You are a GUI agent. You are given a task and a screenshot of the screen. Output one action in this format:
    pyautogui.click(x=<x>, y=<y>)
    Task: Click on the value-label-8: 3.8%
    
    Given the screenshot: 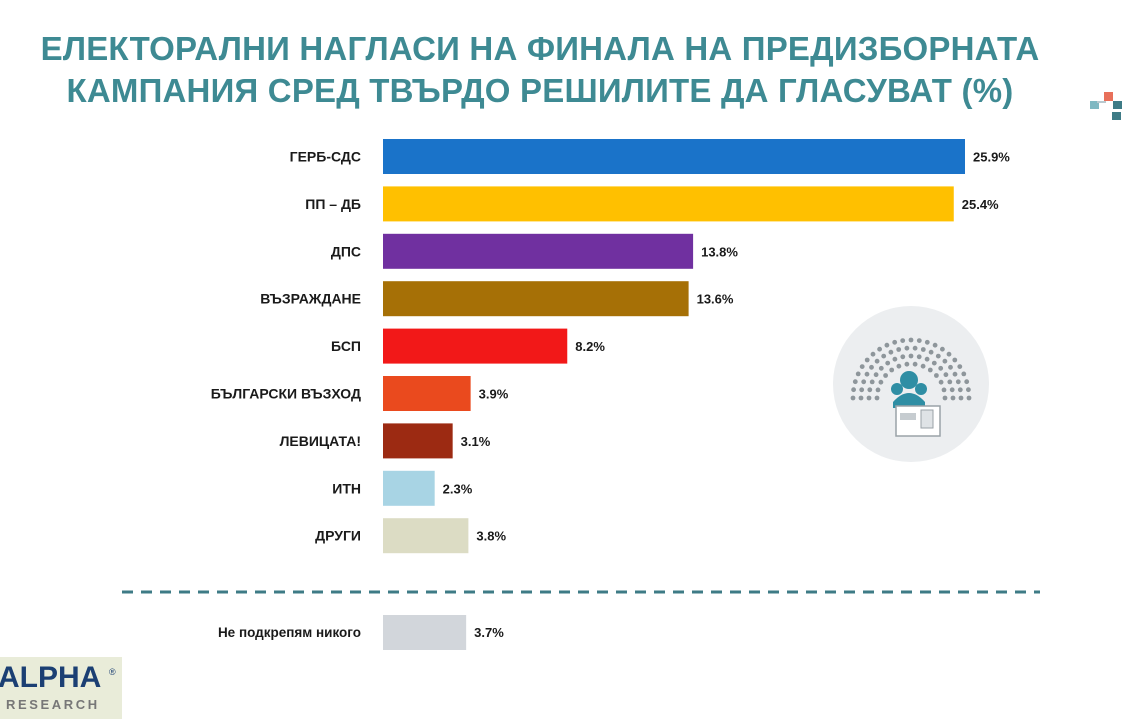 What is the action you would take?
    pyautogui.click(x=491, y=536)
    